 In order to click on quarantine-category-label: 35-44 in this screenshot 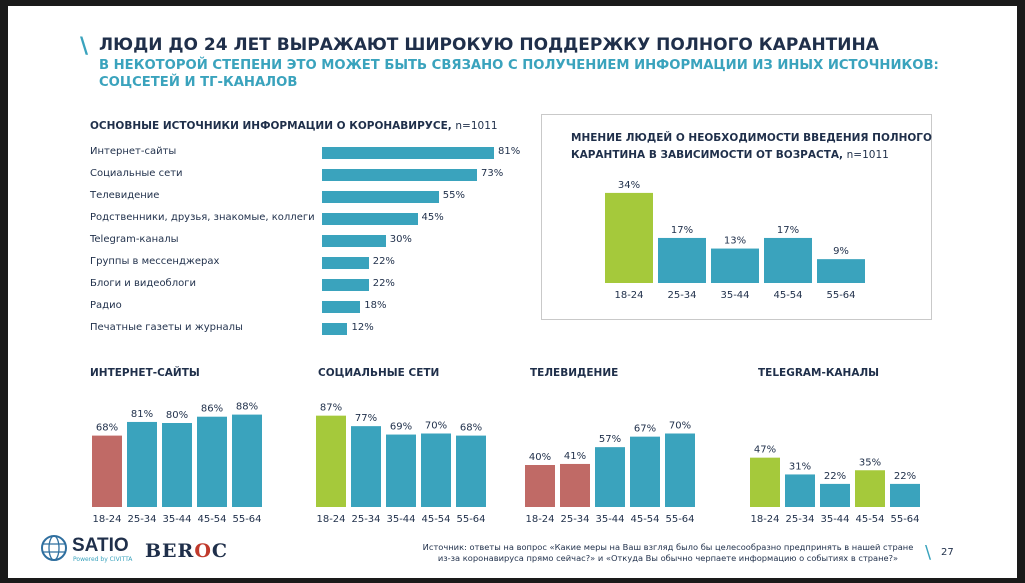, I will do `click(734, 295)`.